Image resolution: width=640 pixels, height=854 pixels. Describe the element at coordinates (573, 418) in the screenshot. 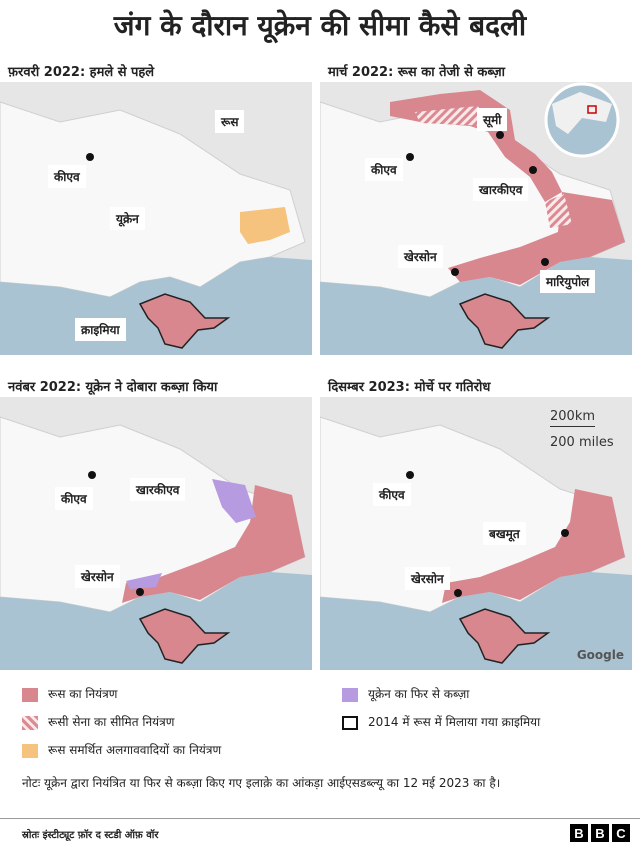

I see `scale-km: 200km` at that location.